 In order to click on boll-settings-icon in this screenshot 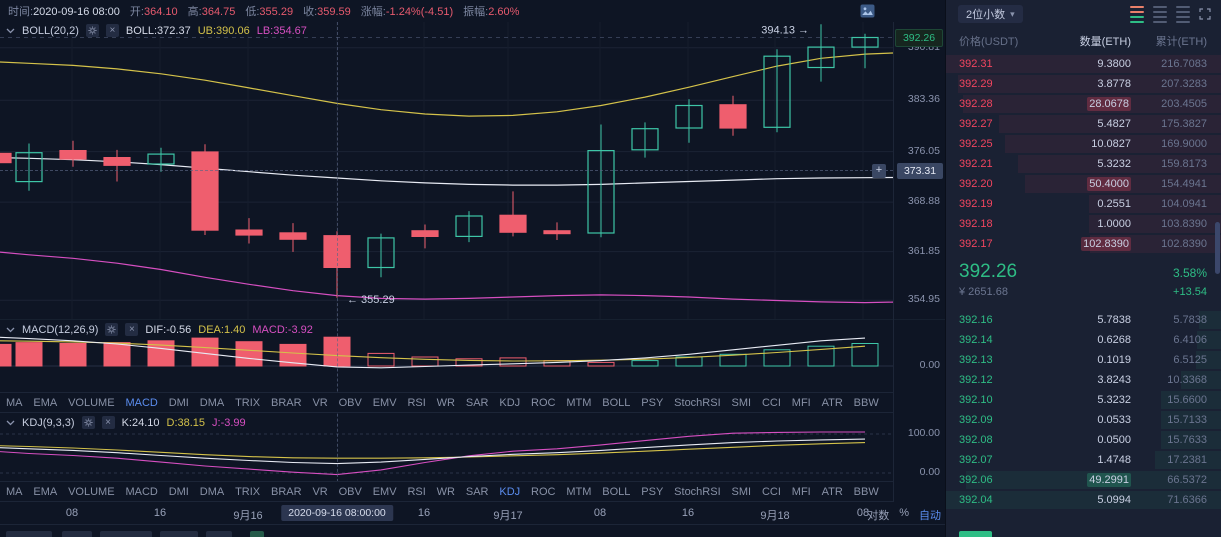, I will do `click(92, 30)`.